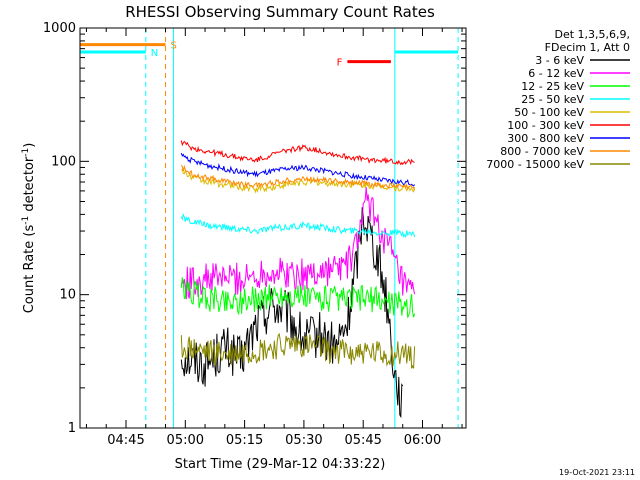 The width and height of the screenshot is (640, 480). What do you see at coordinates (552, 99) in the screenshot?
I see `legend-label: 25 - 50 keV` at bounding box center [552, 99].